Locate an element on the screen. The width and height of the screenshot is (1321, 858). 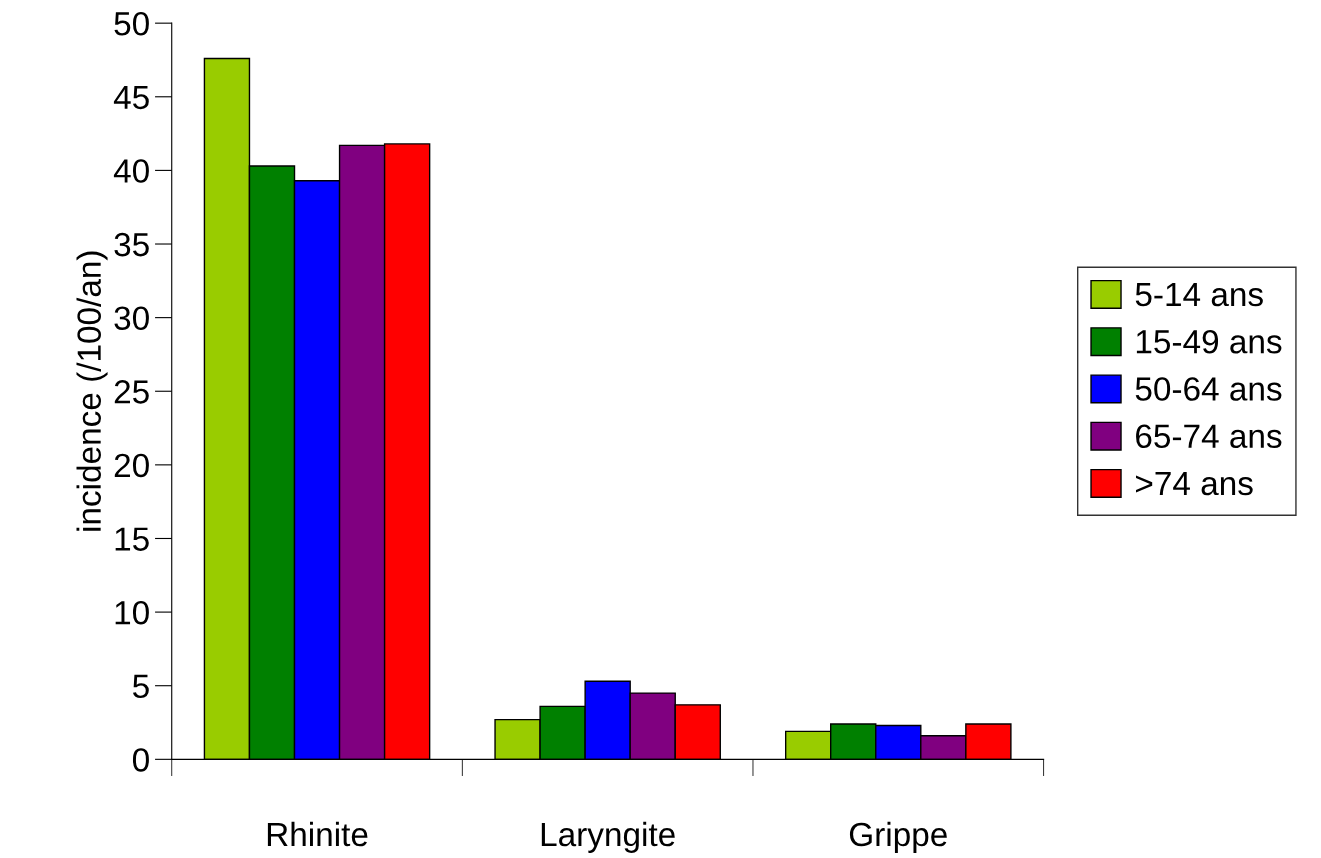
y-tick-label: 25 is located at coordinates (131, 392).